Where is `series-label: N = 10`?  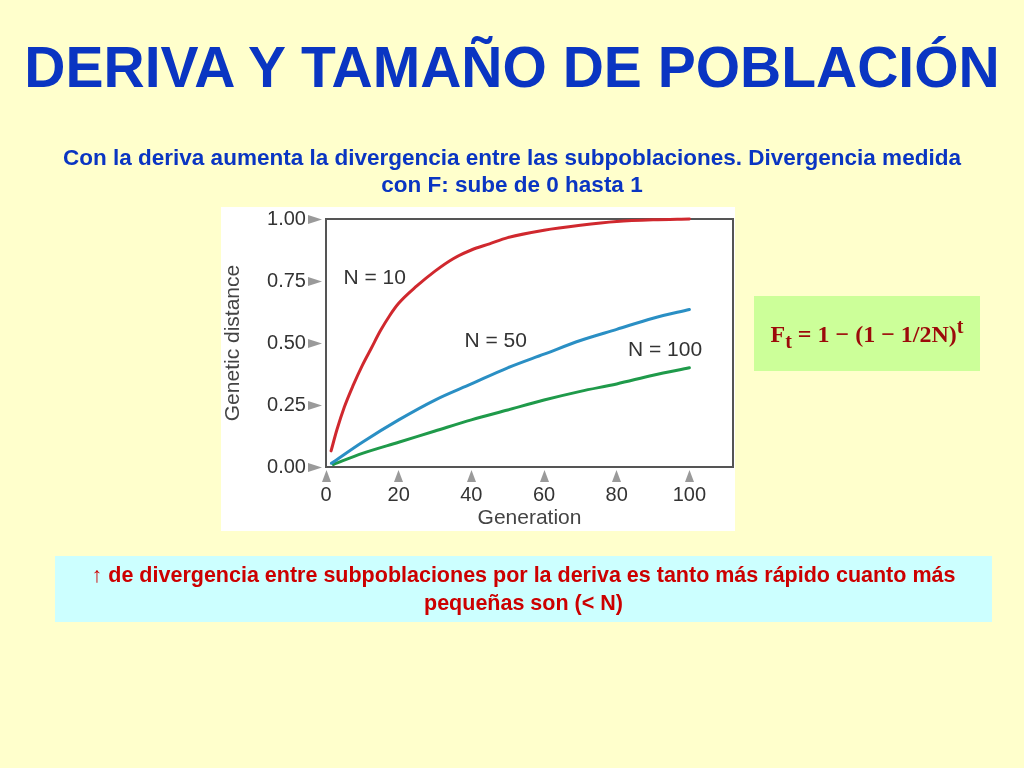
series-label: N = 10 is located at coordinates (374, 277).